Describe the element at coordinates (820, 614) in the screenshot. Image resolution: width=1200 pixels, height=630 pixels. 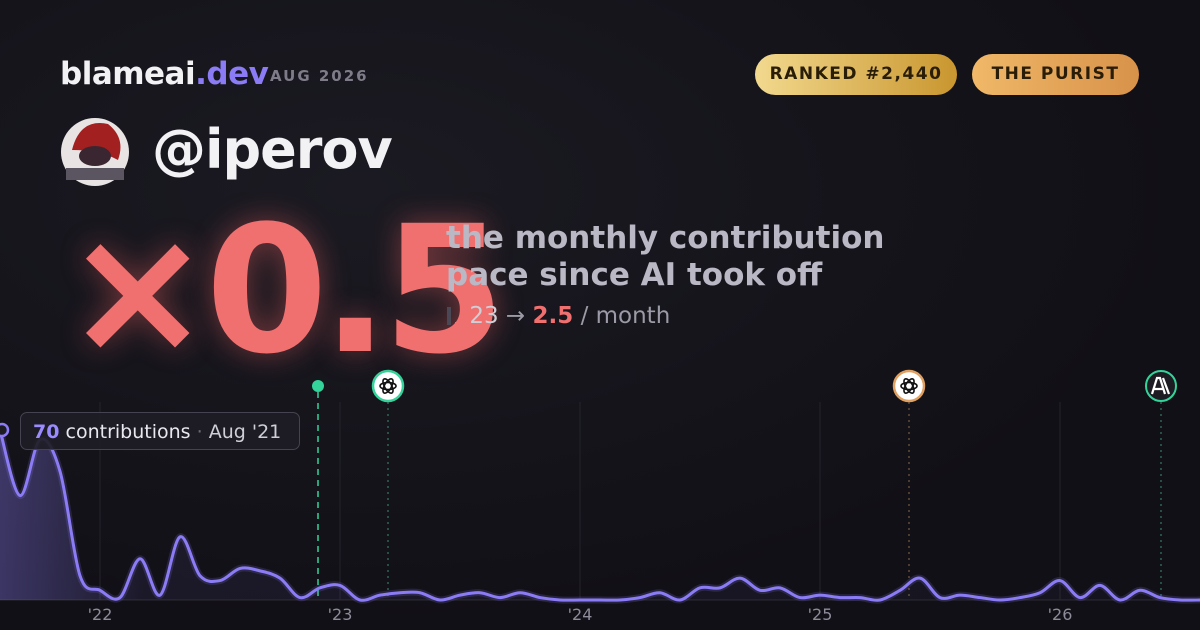
I see `x-tick-label: '25` at that location.